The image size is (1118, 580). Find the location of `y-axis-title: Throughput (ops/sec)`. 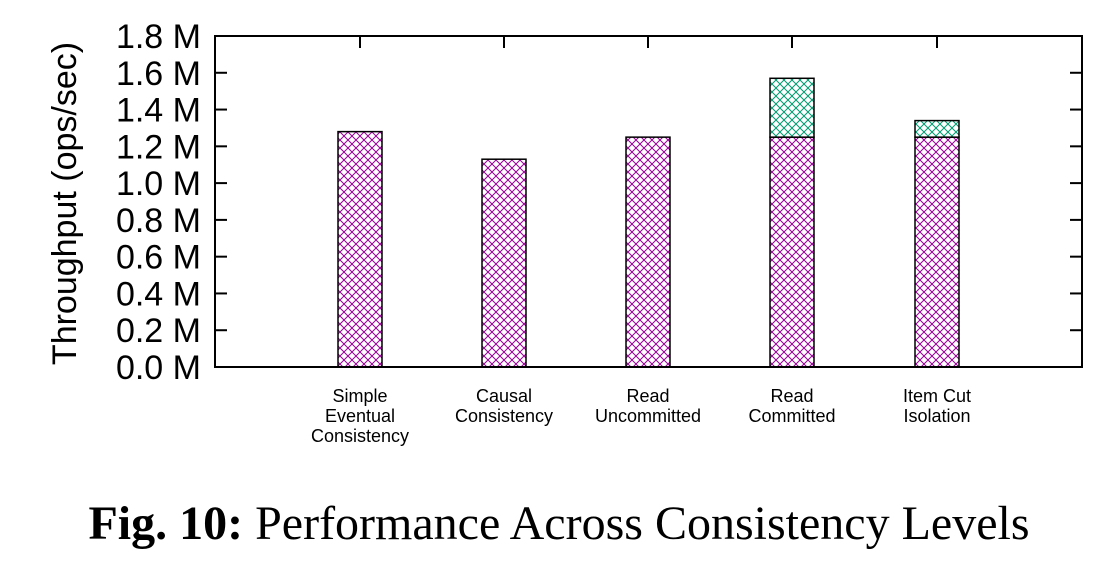

y-axis-title: Throughput (ops/sec) is located at coordinates (65, 203).